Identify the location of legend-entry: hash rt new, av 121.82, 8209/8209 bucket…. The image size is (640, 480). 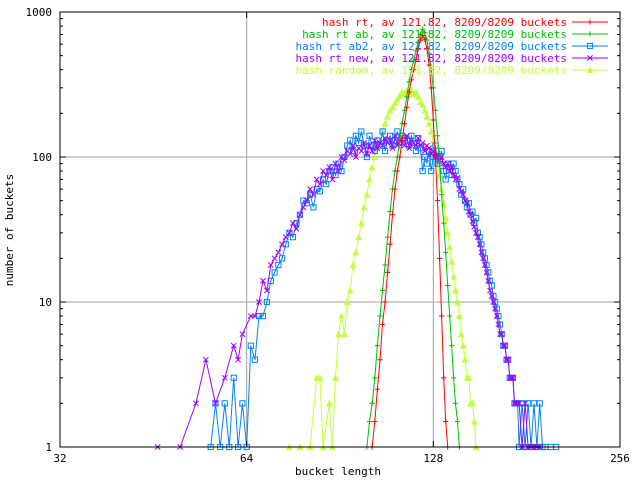
(451, 58).